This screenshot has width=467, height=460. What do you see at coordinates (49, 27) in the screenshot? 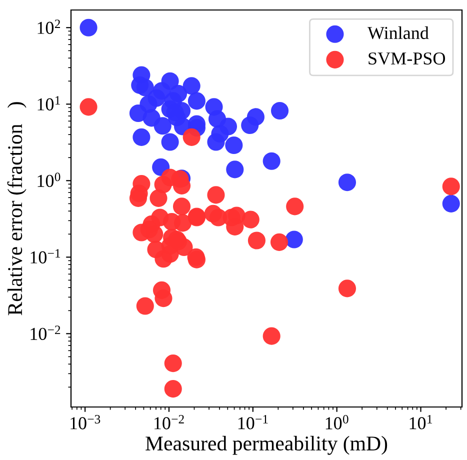
I see `y-tick-label: 10$^{2}$` at bounding box center [49, 27].